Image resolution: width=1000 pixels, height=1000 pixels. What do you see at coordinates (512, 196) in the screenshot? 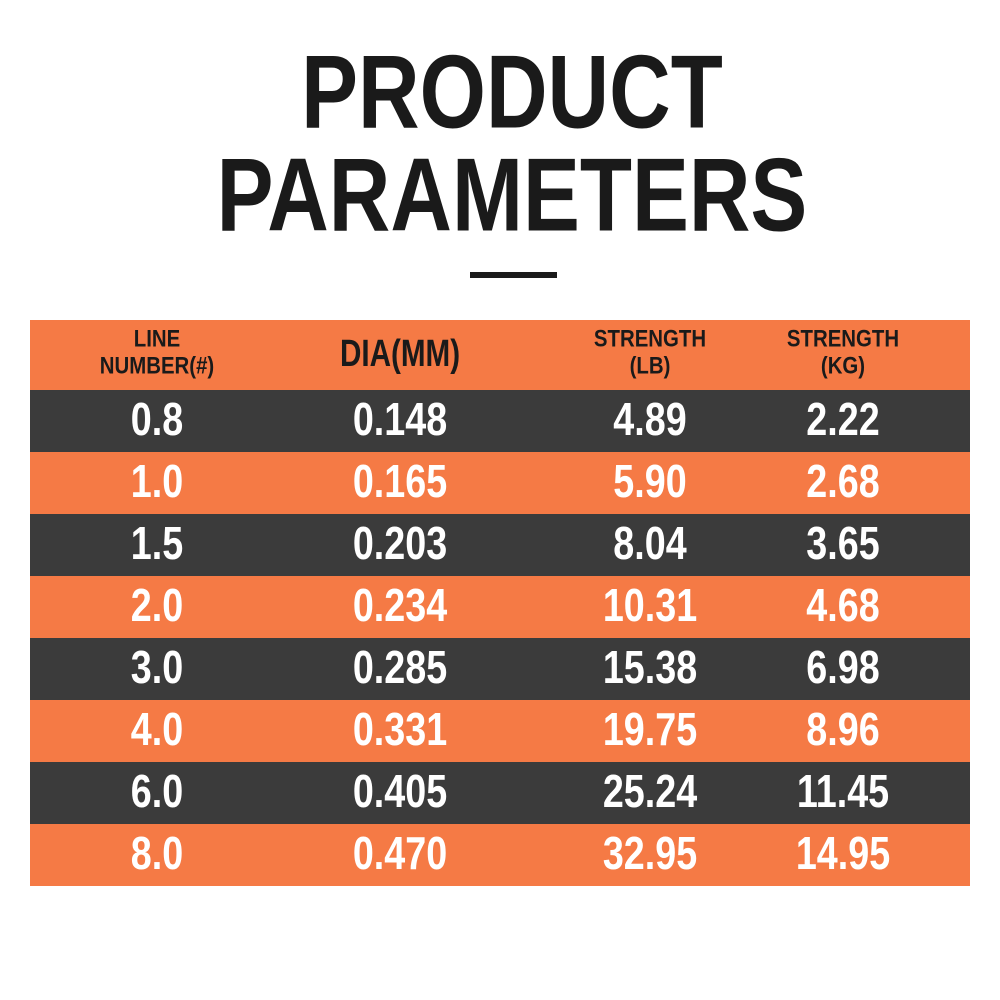
I see `title-line: PARAMETERS` at bounding box center [512, 196].